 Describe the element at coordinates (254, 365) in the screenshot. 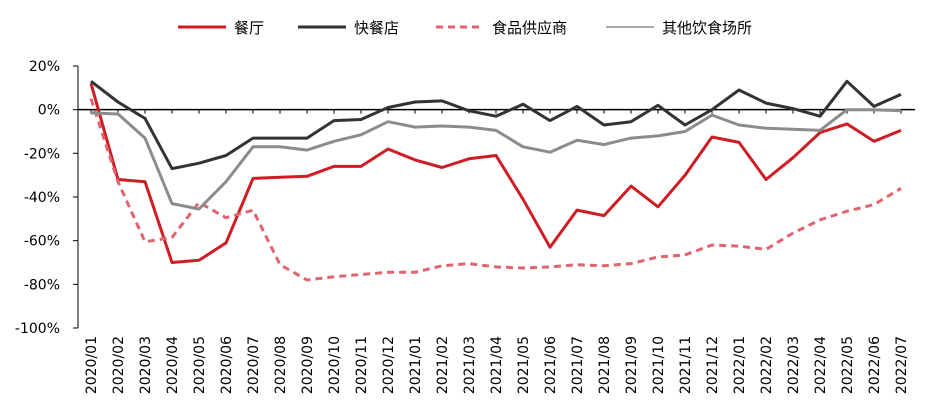

I see `x-tick-label: 2020/07` at that location.